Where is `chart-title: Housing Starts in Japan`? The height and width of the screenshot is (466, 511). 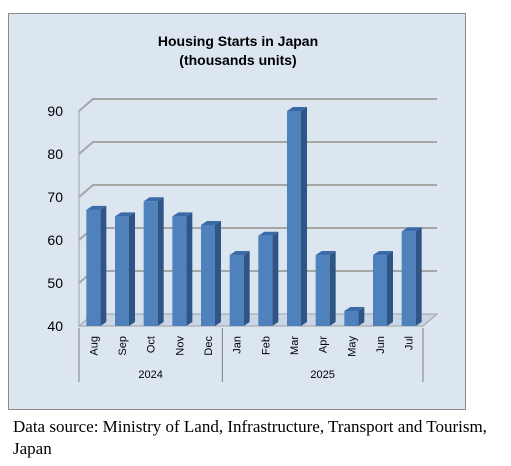
chart-title: Housing Starts in Japan is located at coordinates (238, 41).